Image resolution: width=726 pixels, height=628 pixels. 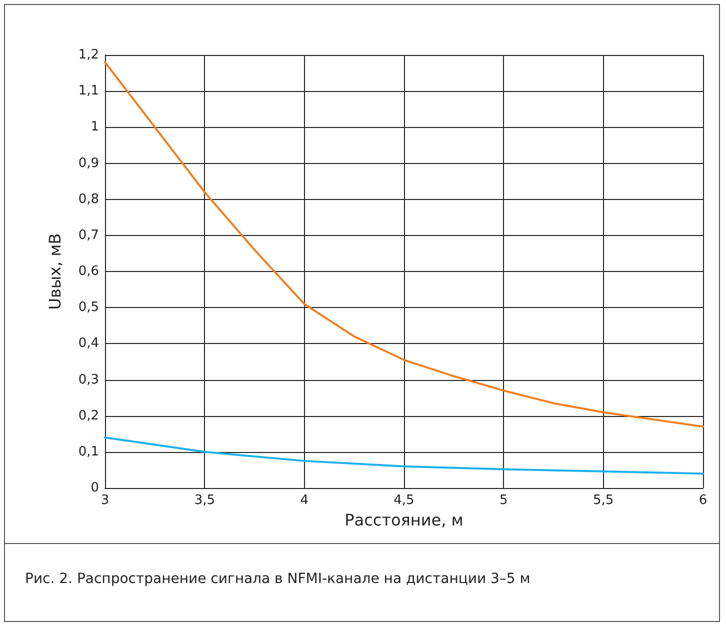 I want to click on x-tick-label: 5,5, so click(x=603, y=500).